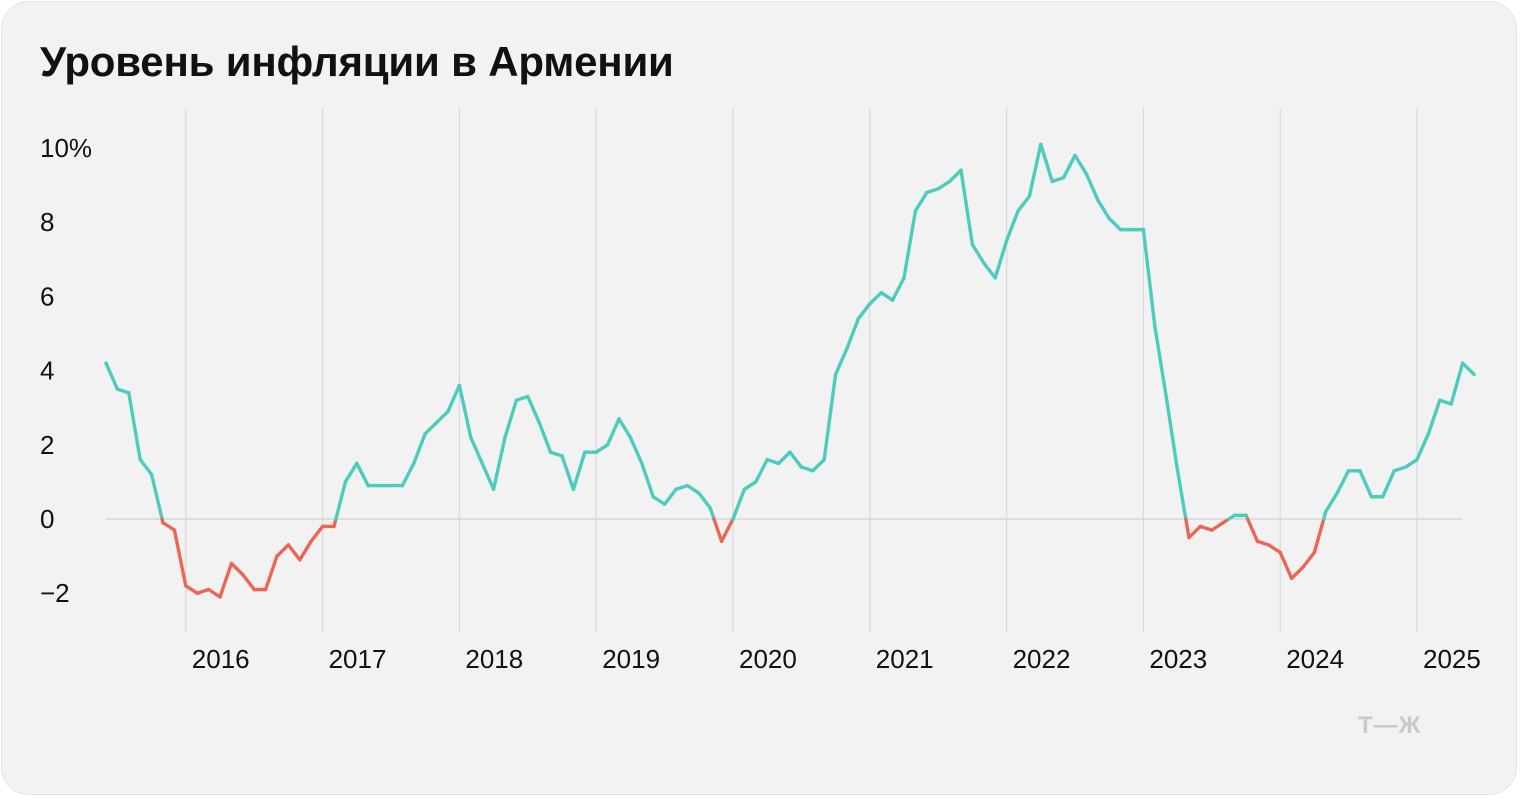 The width and height of the screenshot is (1520, 798). What do you see at coordinates (47, 222) in the screenshot?
I see `y-tick-label: 8` at bounding box center [47, 222].